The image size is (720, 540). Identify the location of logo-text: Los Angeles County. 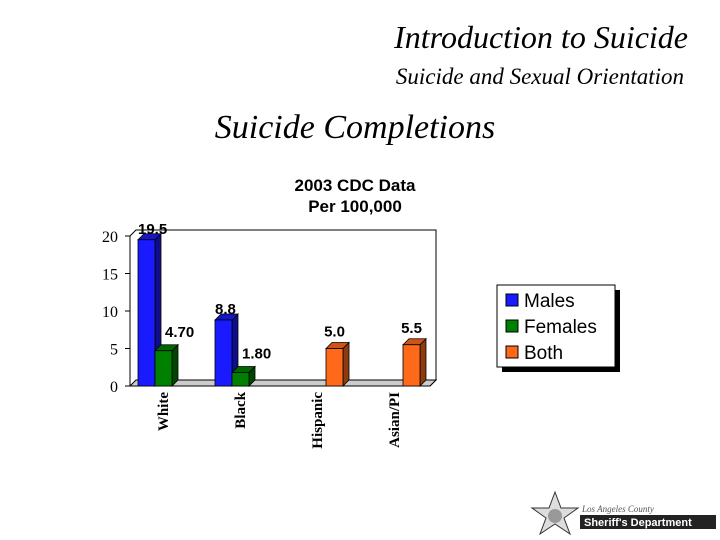
(617, 509).